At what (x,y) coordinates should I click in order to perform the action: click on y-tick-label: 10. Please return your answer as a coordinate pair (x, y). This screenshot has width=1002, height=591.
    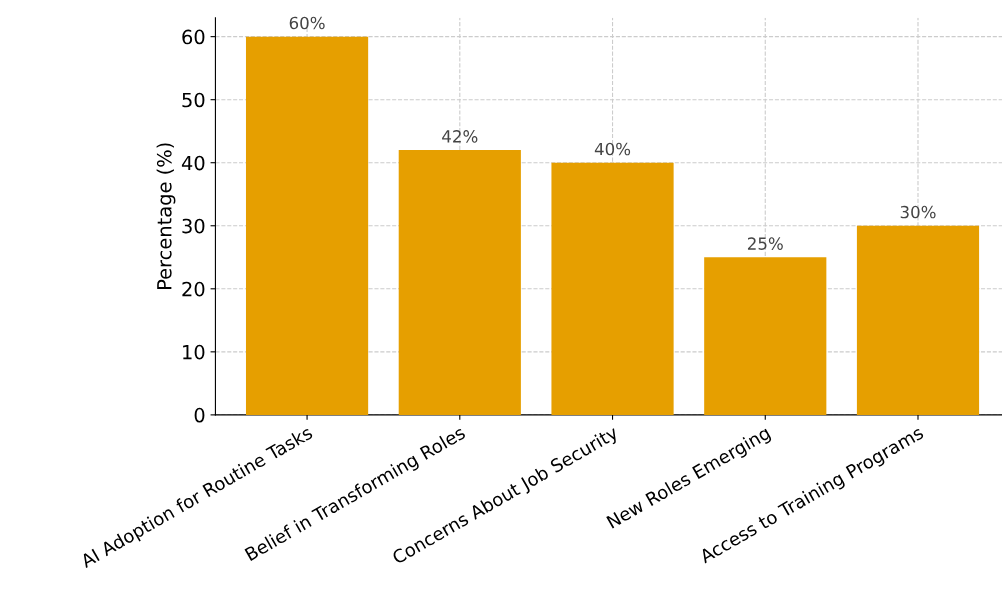
    Looking at the image, I should click on (194, 352).